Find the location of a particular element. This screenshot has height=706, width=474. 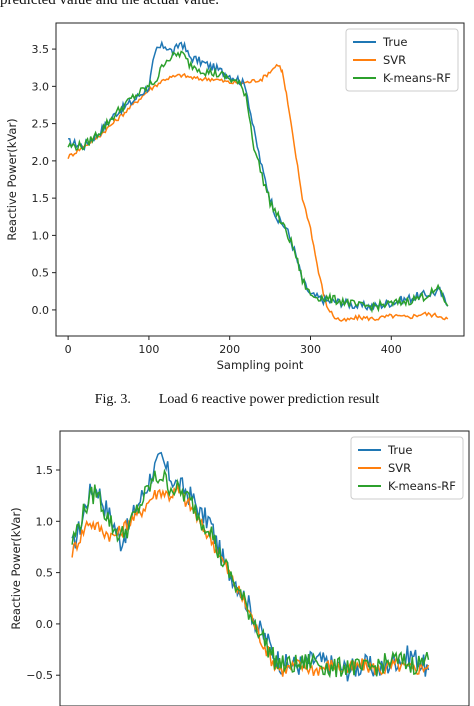

x-tick-label: 200 is located at coordinates (229, 349).